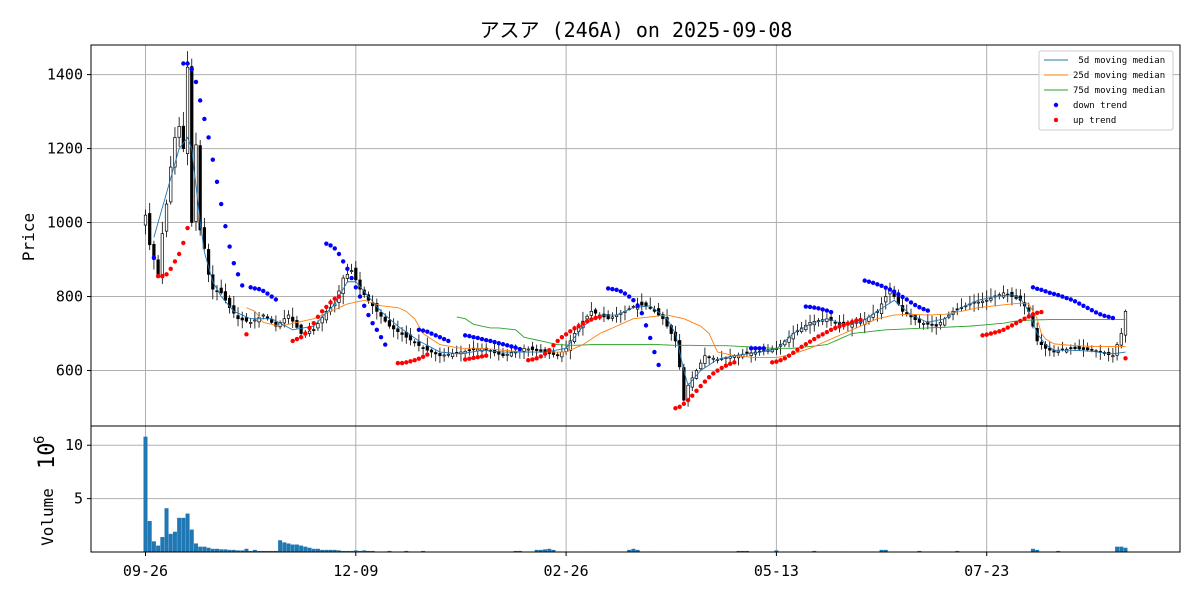 This screenshot has height=600, width=1200. I want to click on legend-swatch-up-trend, so click(1056, 120).